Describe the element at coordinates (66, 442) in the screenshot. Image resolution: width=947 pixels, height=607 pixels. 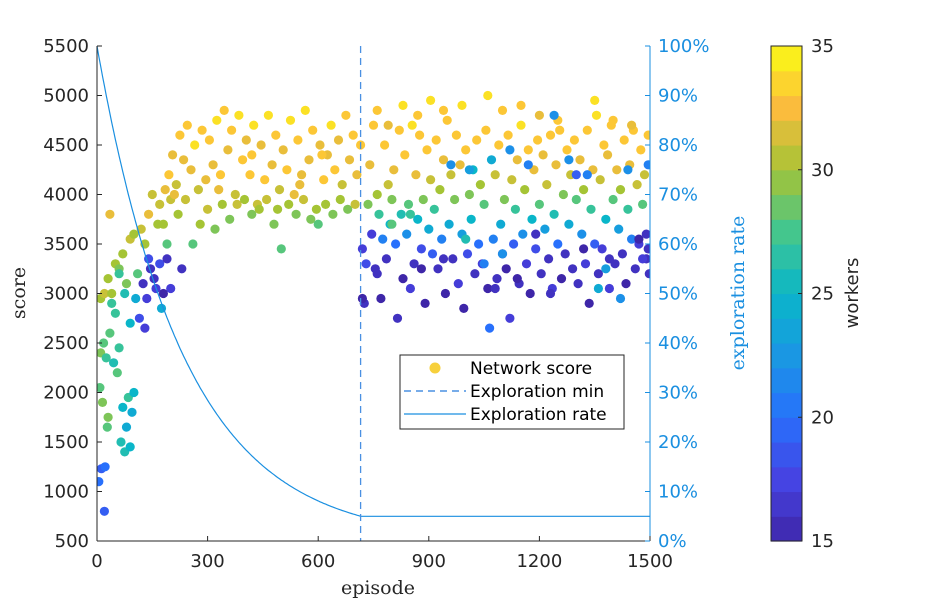
I see `y-tick-label: 1500` at that location.